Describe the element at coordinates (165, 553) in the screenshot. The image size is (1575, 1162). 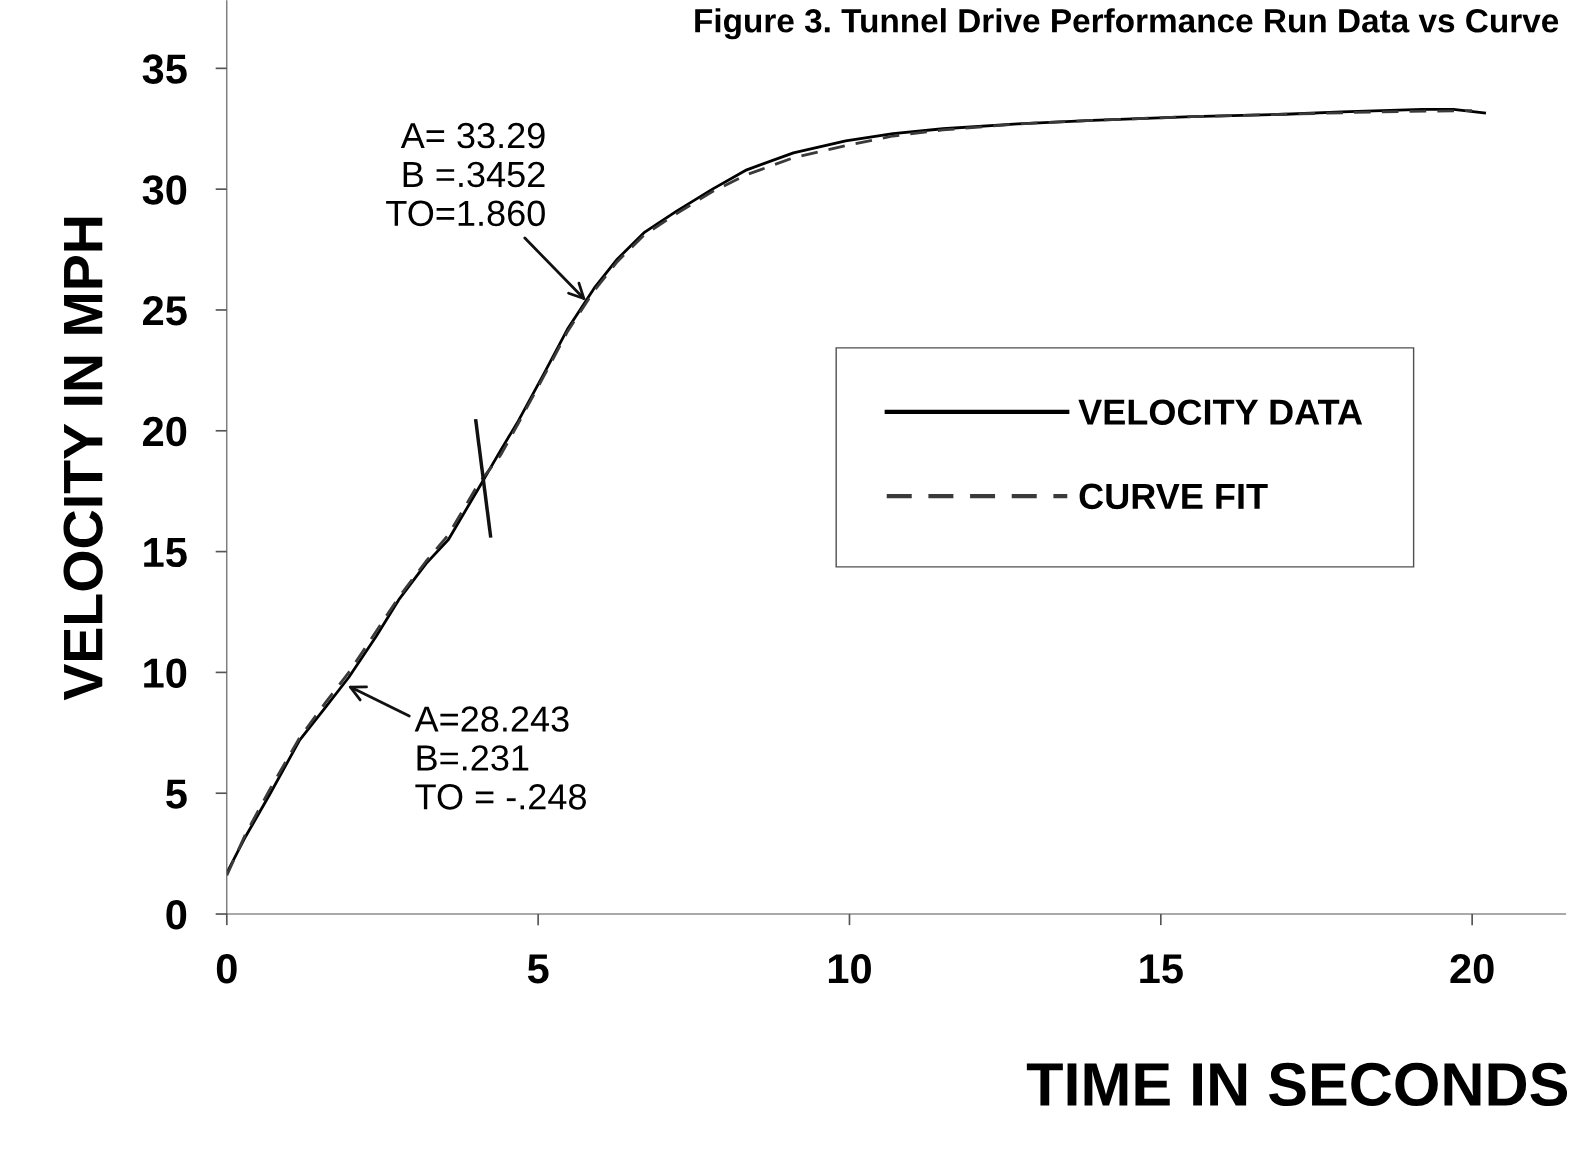
I see `y-tick-label: 15` at that location.